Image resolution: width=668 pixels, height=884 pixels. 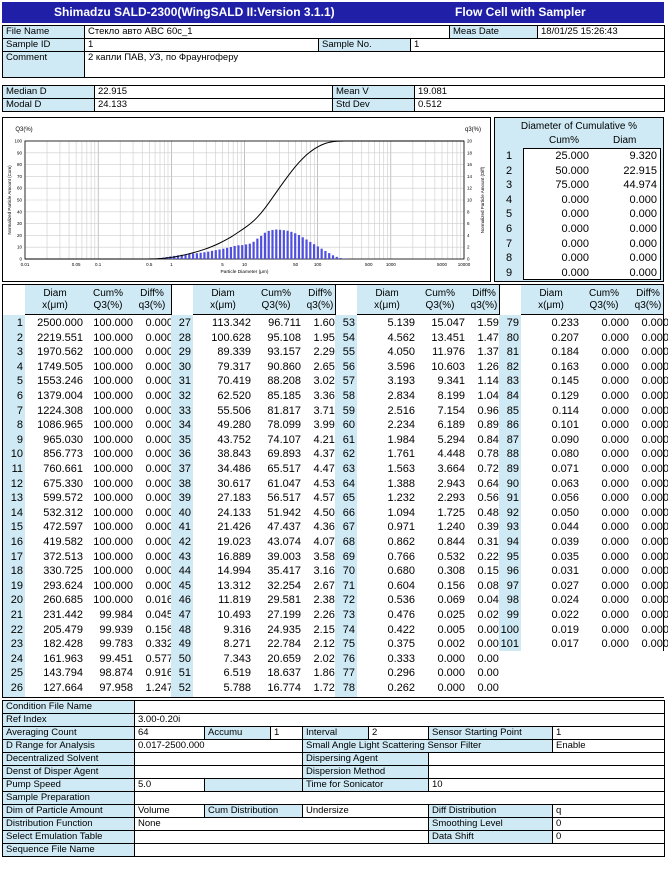 What do you see at coordinates (184, 483) in the screenshot?
I see `dist-row-index: 38` at bounding box center [184, 483].